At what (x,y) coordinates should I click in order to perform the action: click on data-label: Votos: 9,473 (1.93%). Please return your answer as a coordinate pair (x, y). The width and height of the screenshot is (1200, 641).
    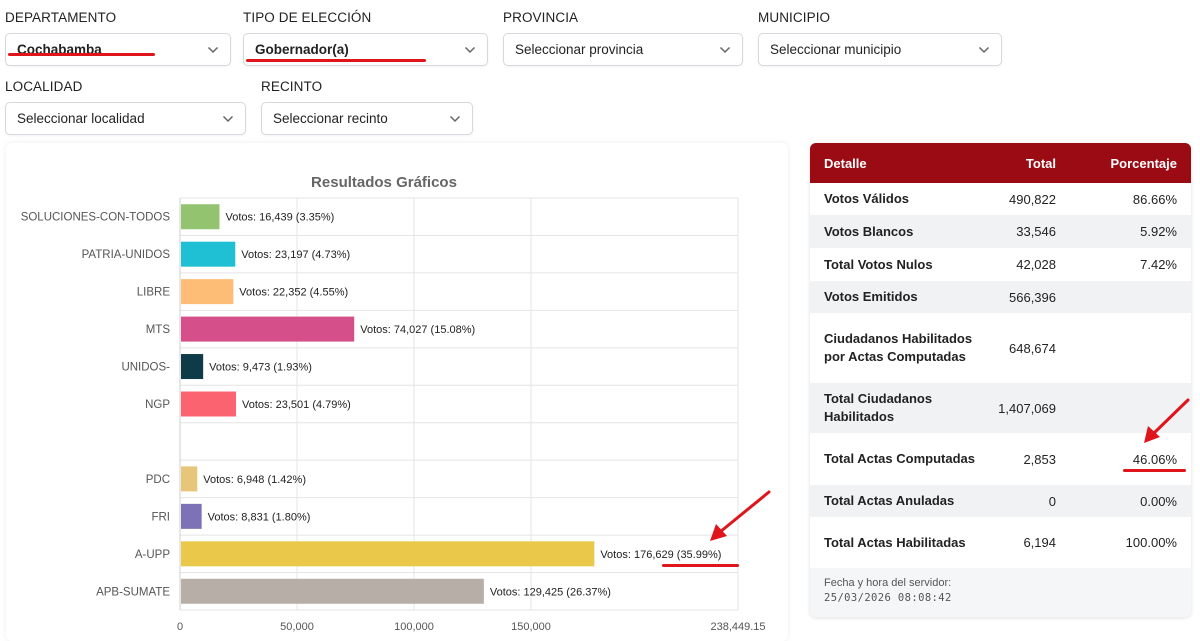
    Looking at the image, I should click on (260, 368).